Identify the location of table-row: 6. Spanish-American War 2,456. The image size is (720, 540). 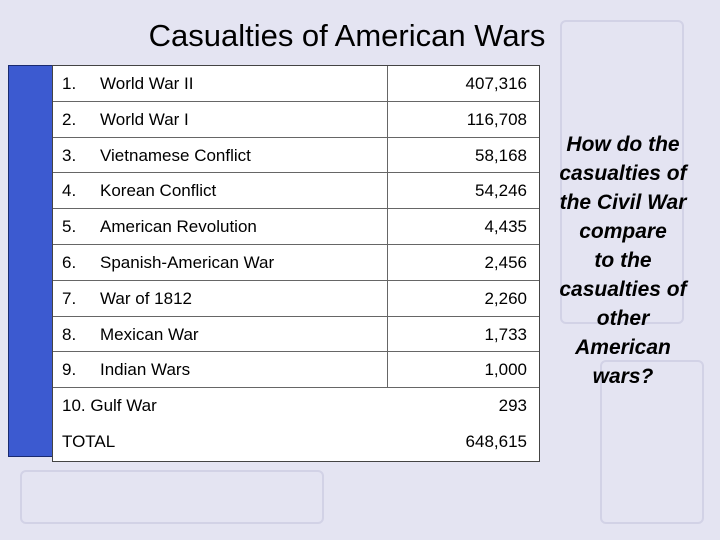
(296, 263).